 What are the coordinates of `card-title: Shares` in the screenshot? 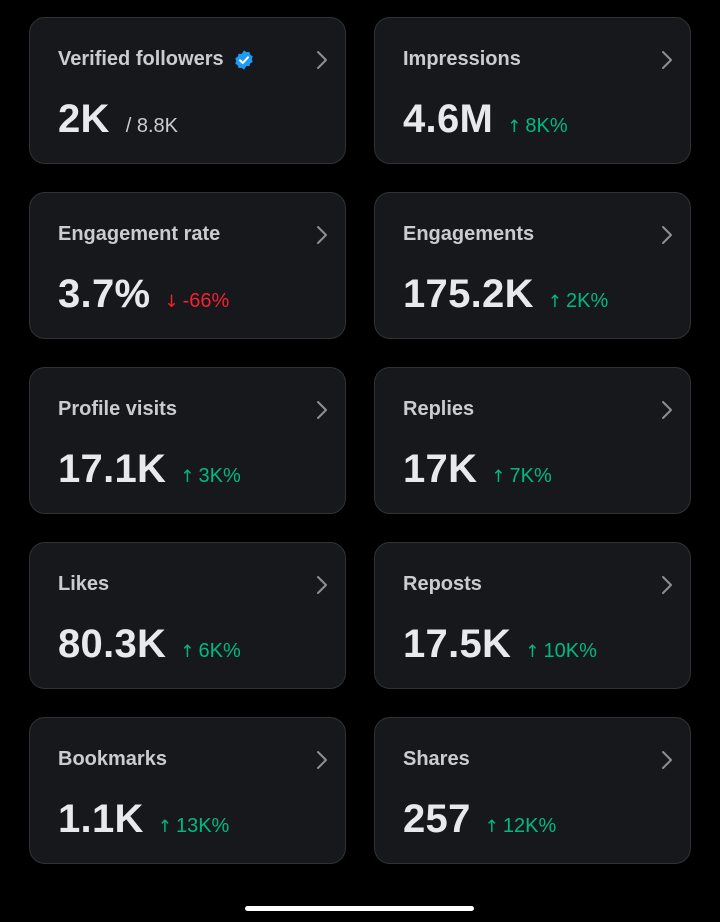 It's located at (436, 759).